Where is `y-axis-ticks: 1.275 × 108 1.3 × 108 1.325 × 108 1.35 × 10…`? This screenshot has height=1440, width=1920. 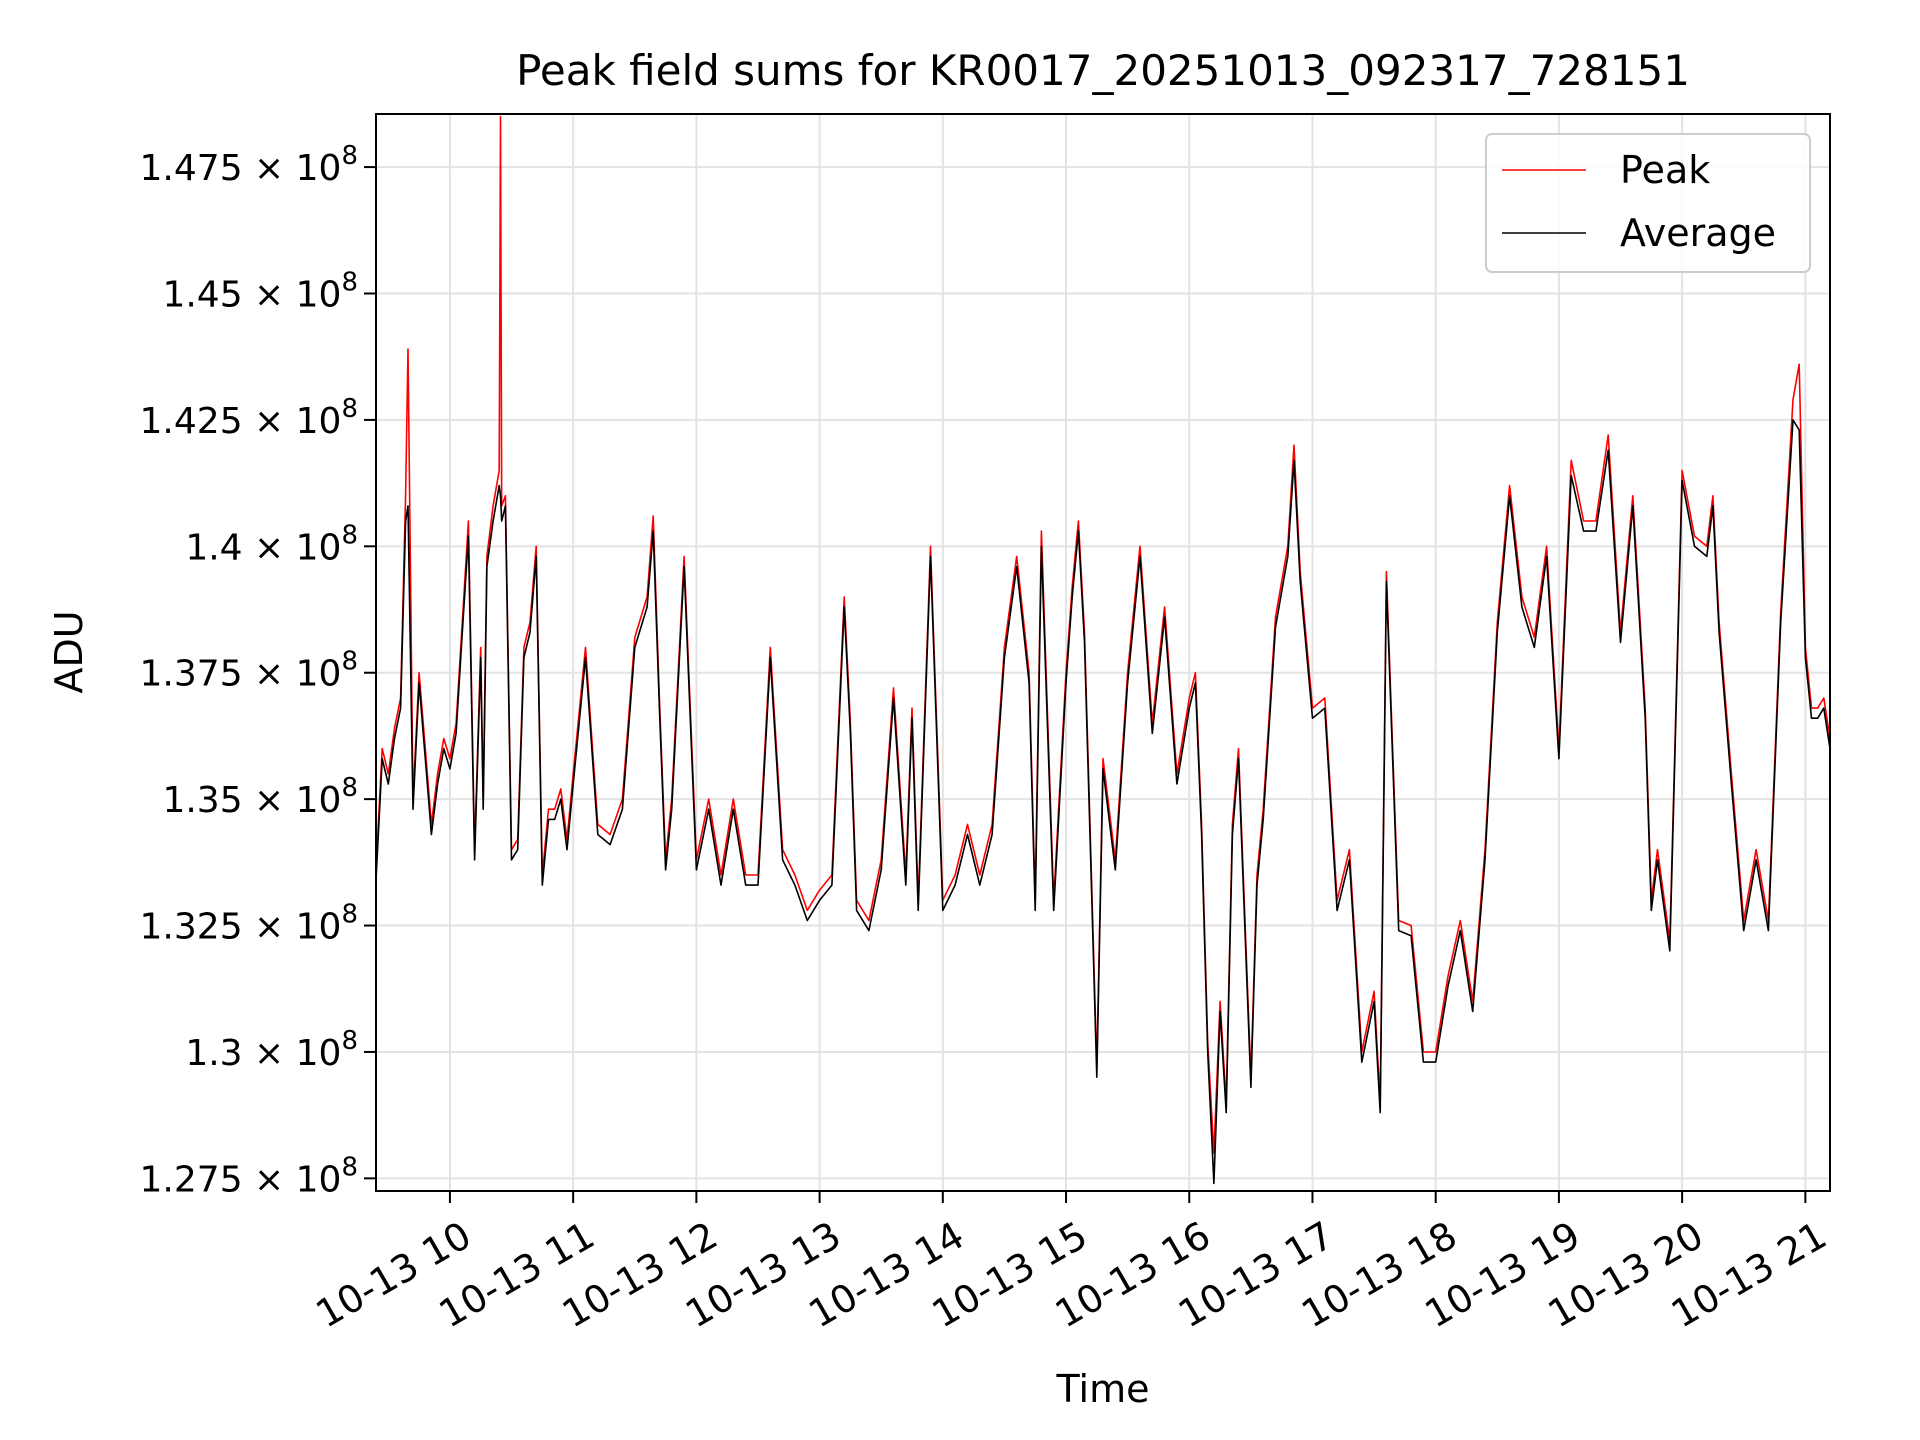 y-axis-ticks: 1.275 × 108 1.3 × 108 1.325 × 108 1.35 × 10… is located at coordinates (258, 670).